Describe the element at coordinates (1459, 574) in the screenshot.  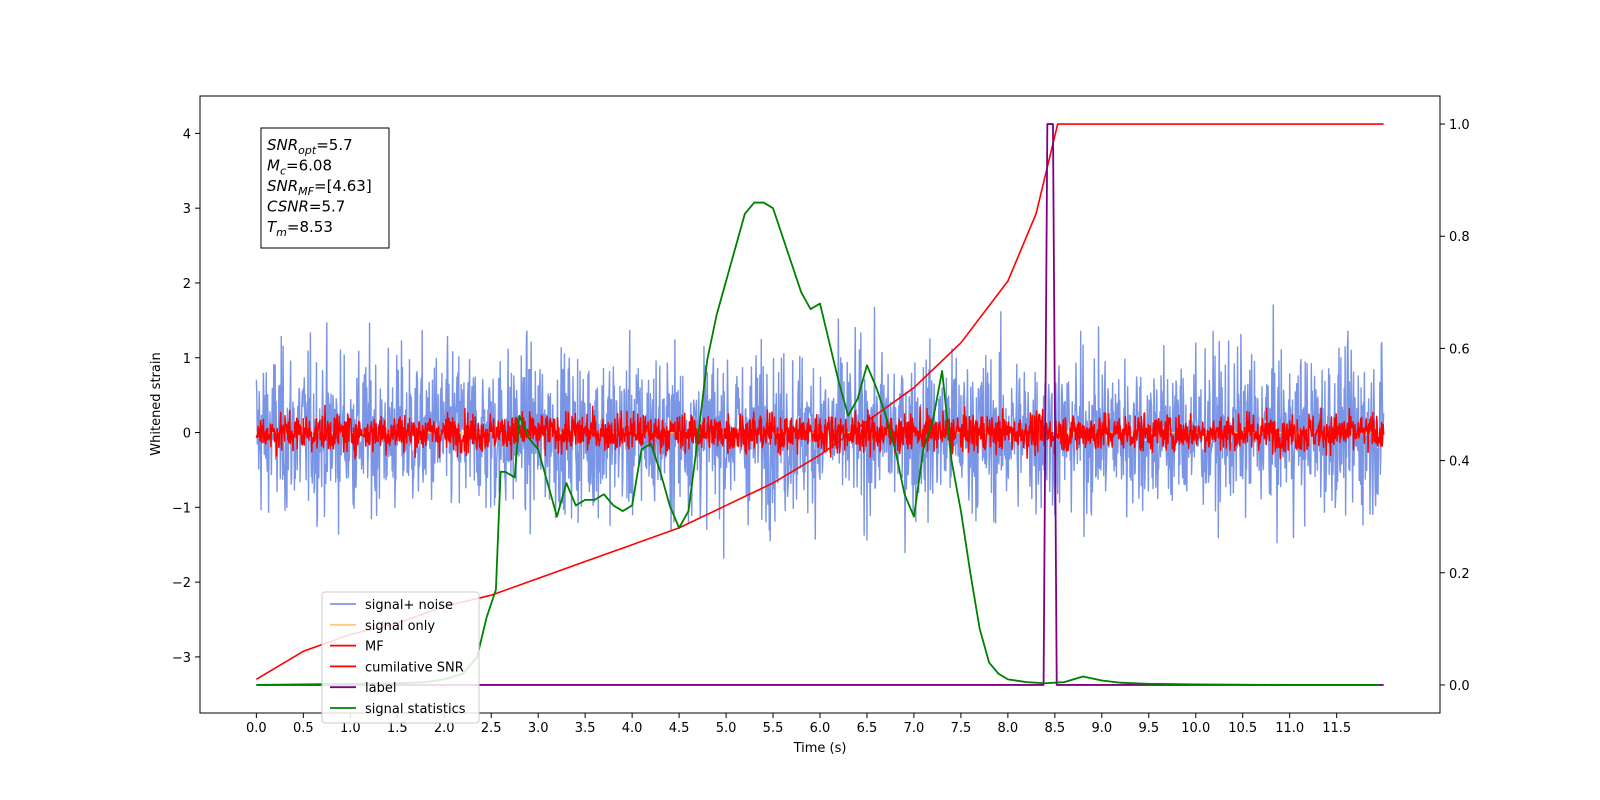
I see `y-tick-label-right: 0.2` at that location.